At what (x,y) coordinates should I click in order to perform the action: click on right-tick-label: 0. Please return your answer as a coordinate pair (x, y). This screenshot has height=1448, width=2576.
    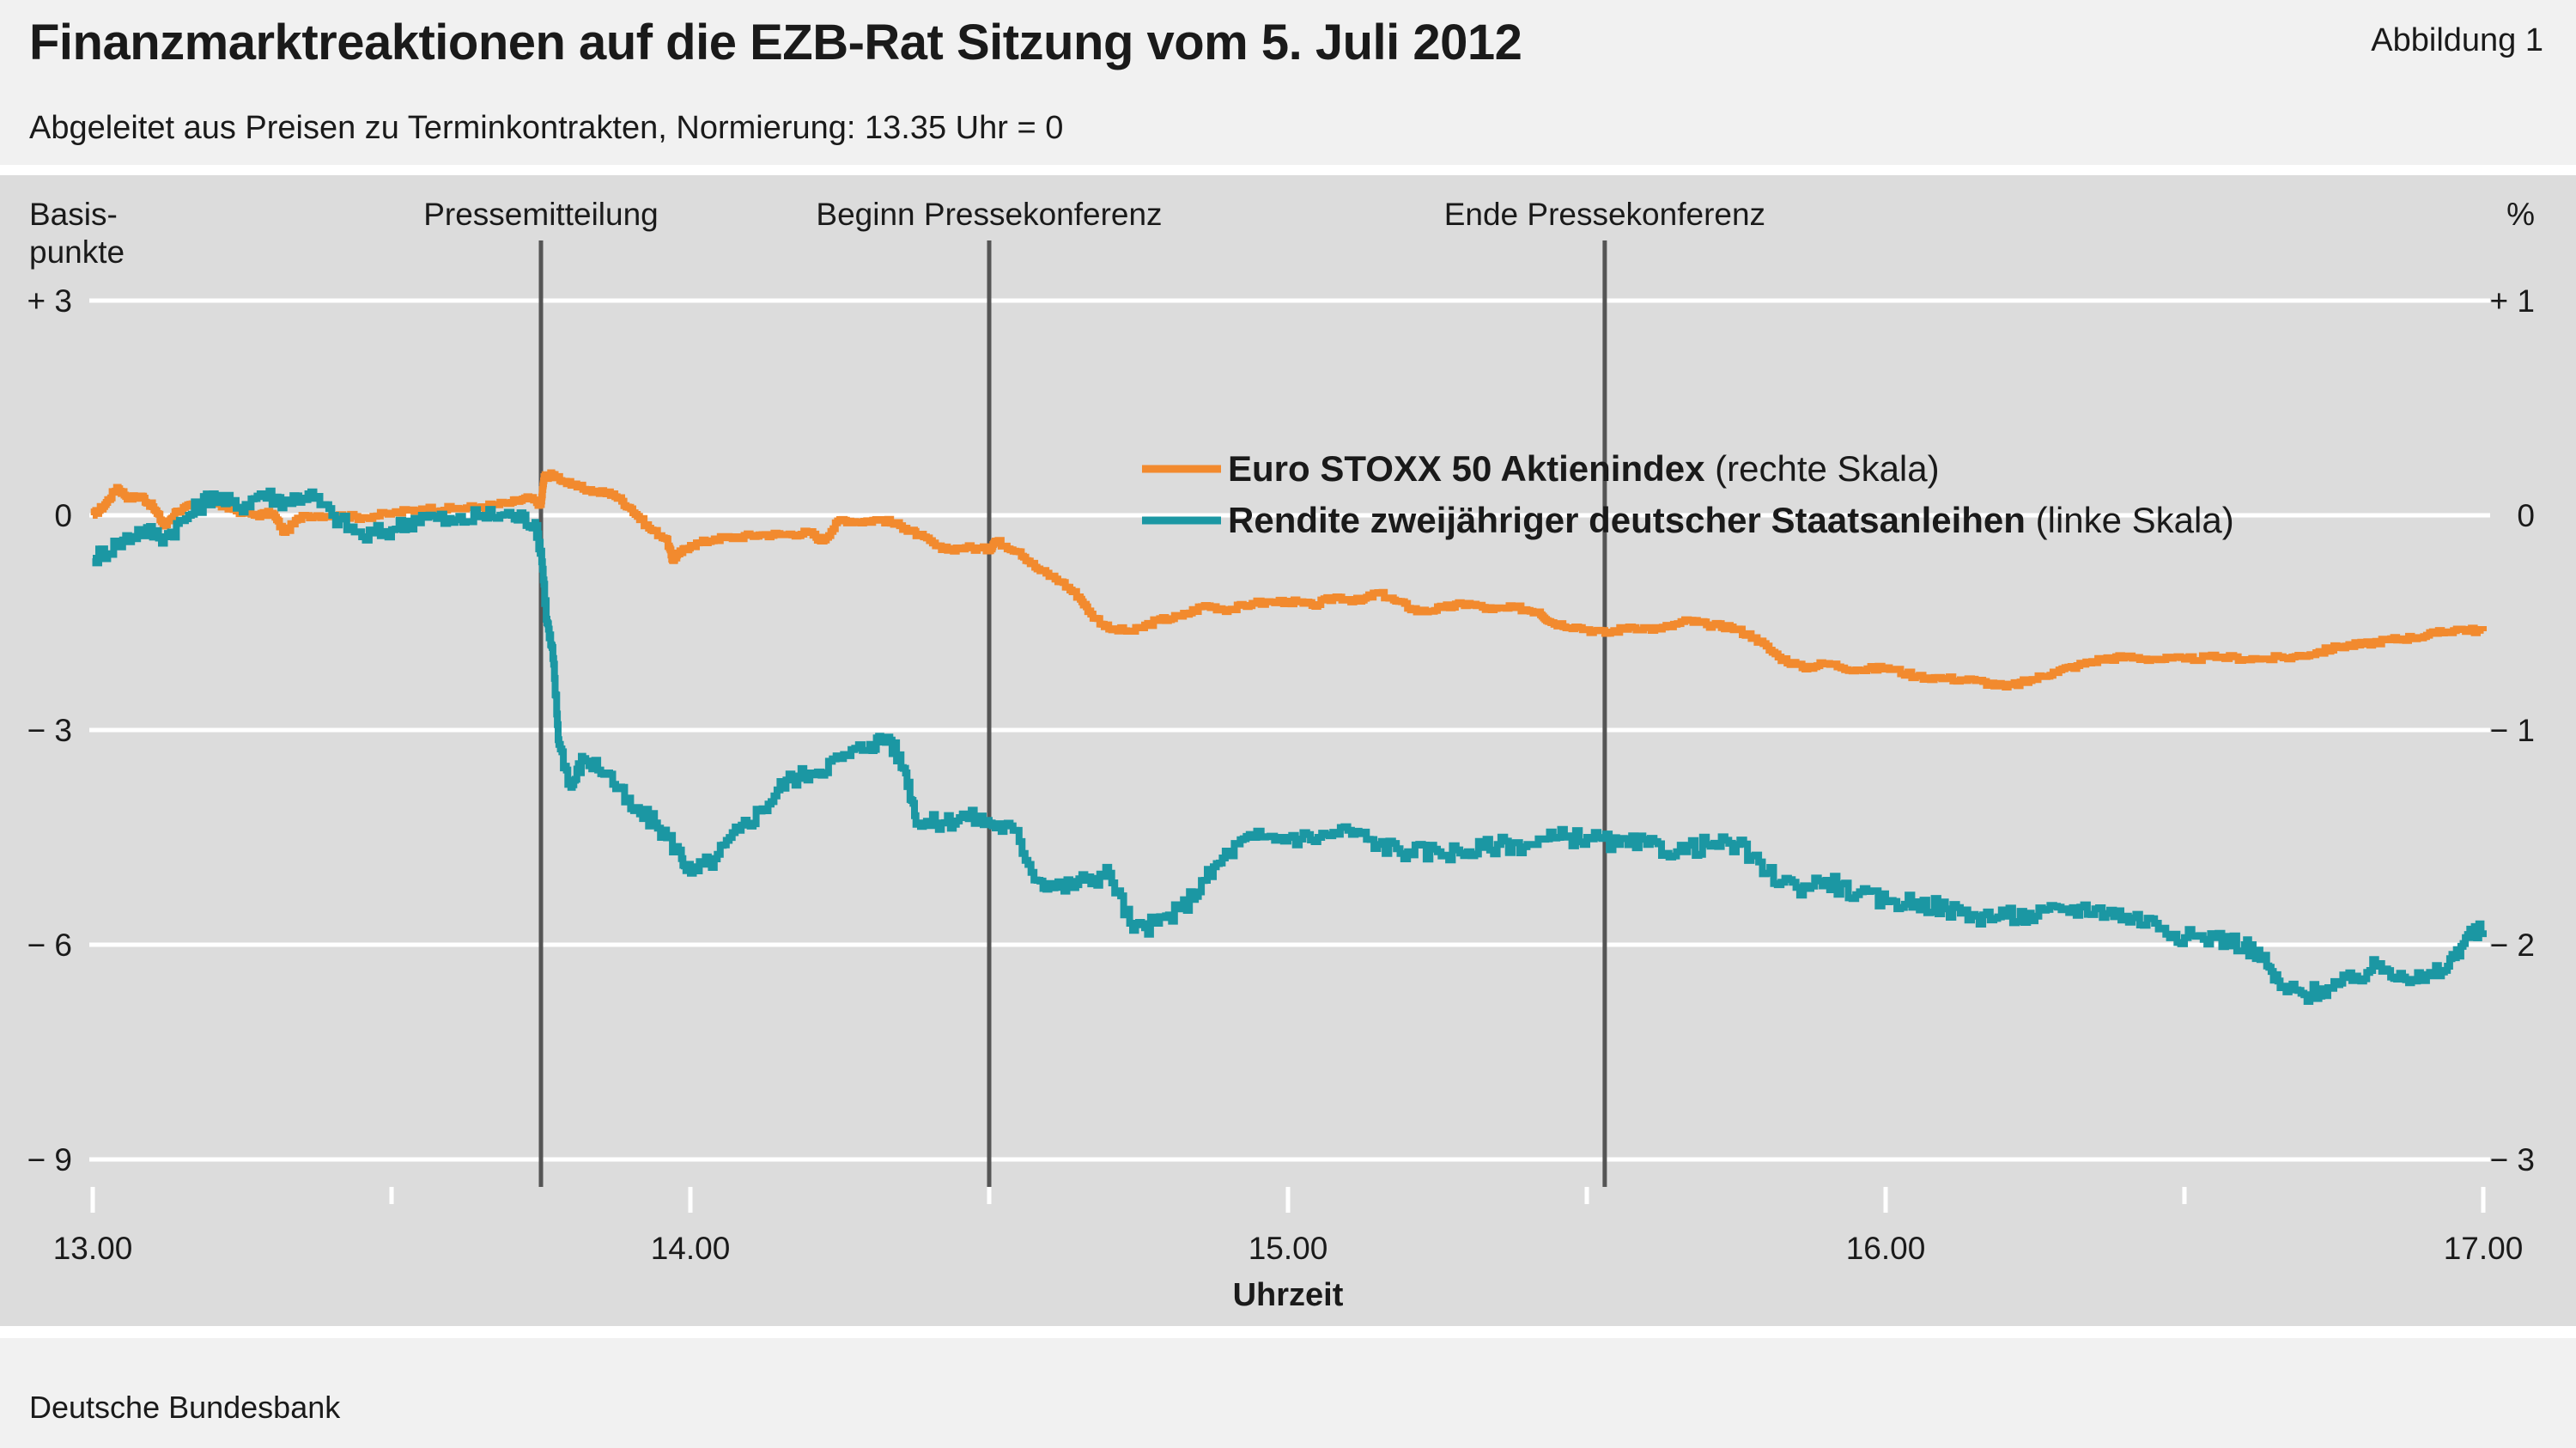
    Looking at the image, I should click on (2526, 515).